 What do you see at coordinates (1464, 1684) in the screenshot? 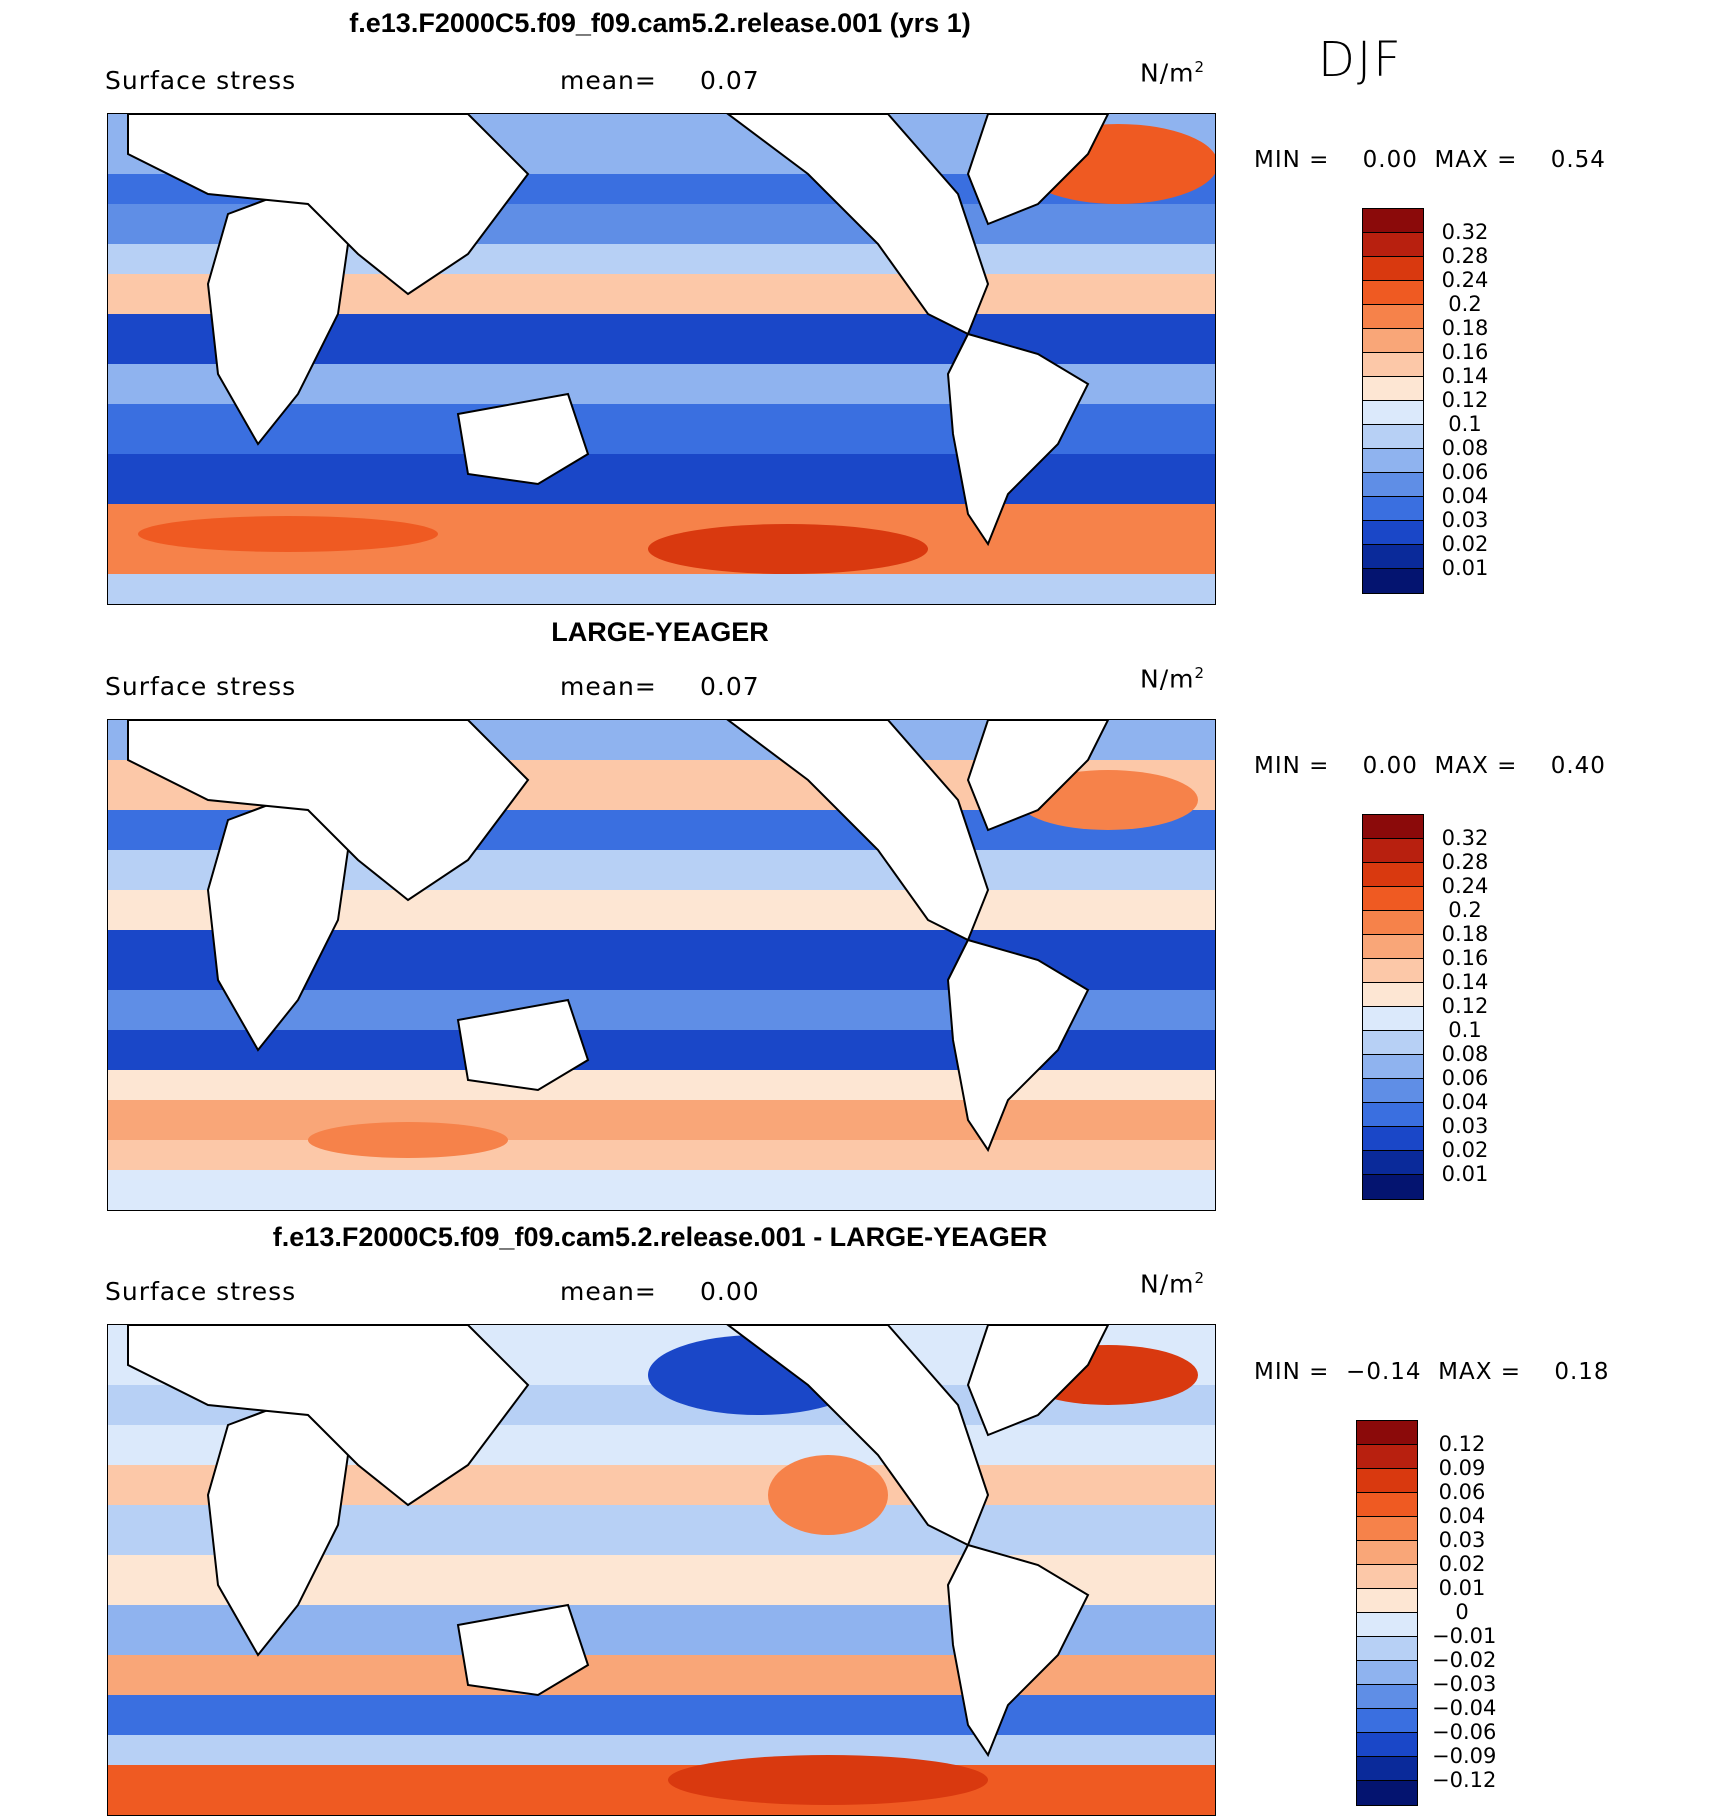
I see `colorbar-tick-label: −0.03` at bounding box center [1464, 1684].